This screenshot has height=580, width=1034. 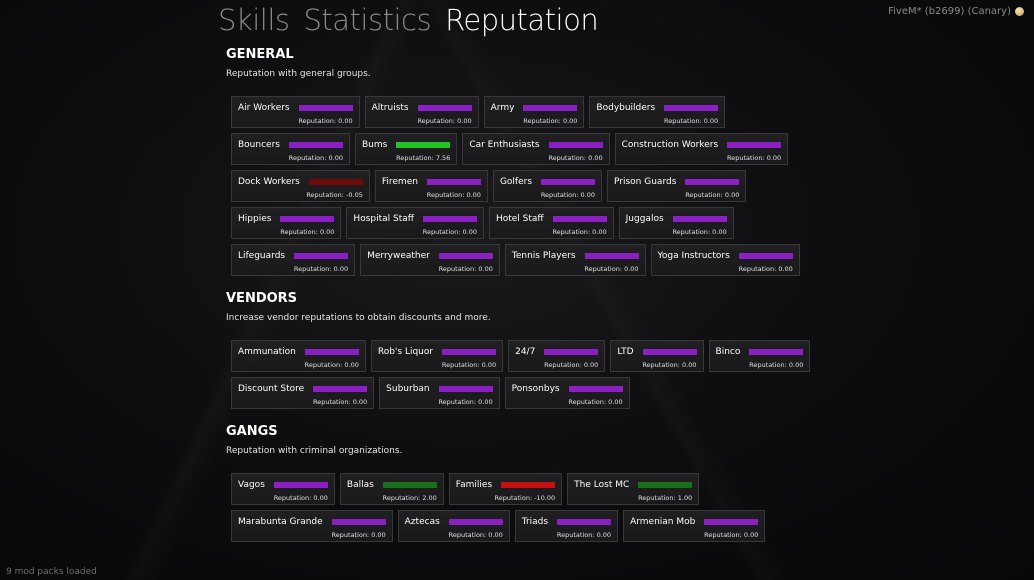 What do you see at coordinates (409, 498) in the screenshot?
I see `reputation-value: Reputation: 2.00` at bounding box center [409, 498].